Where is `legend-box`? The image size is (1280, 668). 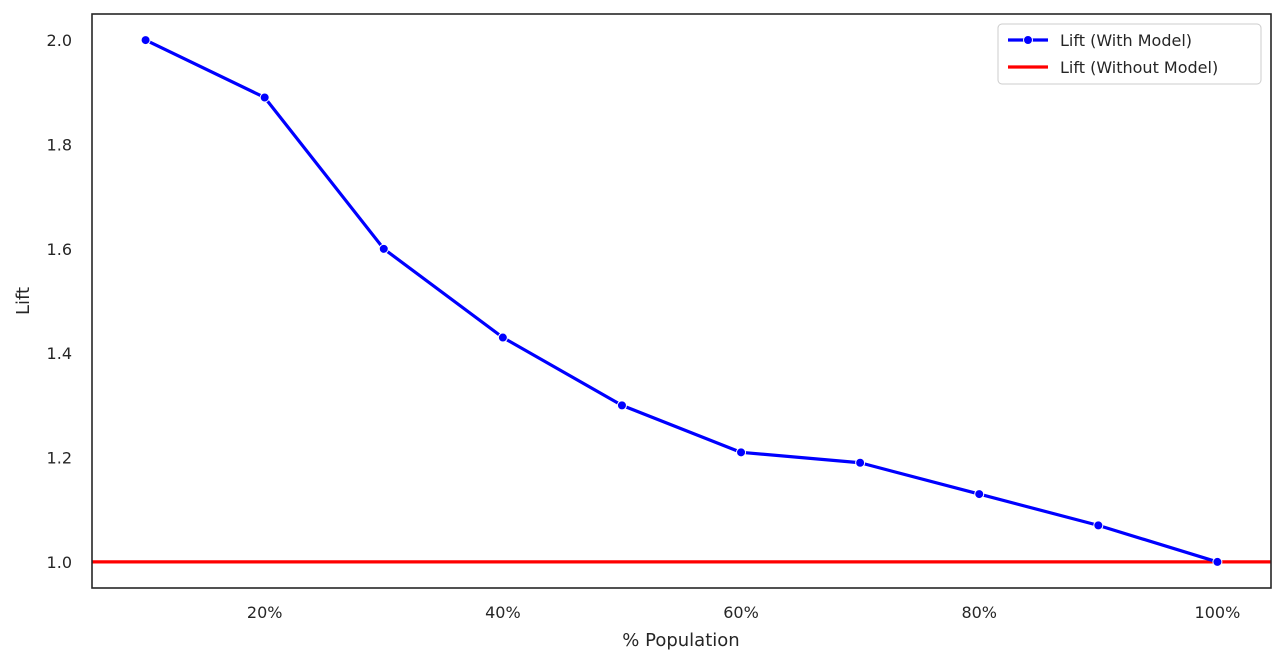 legend-box is located at coordinates (1129, 54).